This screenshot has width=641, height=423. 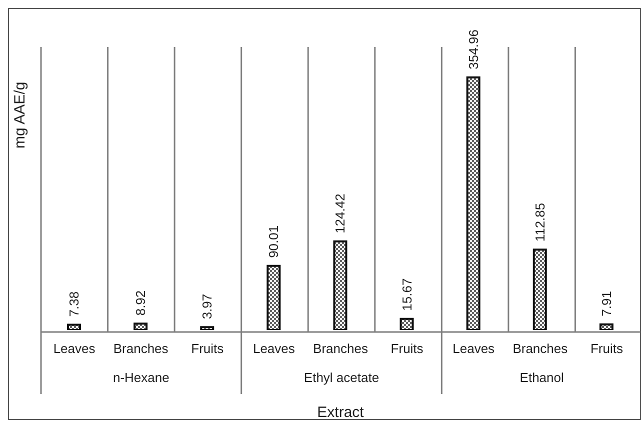 I want to click on data-label: 8.92, so click(x=140, y=303).